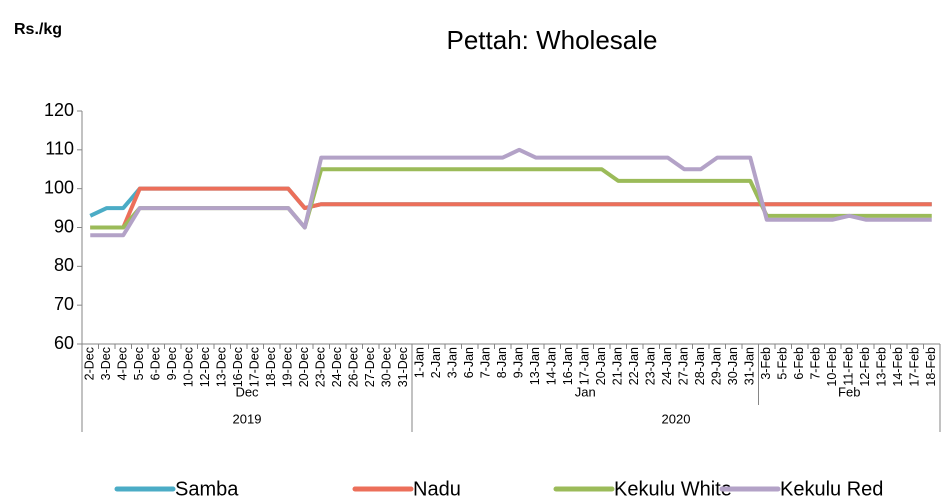  I want to click on x-tick-label: 2-Jan, so click(436, 362).